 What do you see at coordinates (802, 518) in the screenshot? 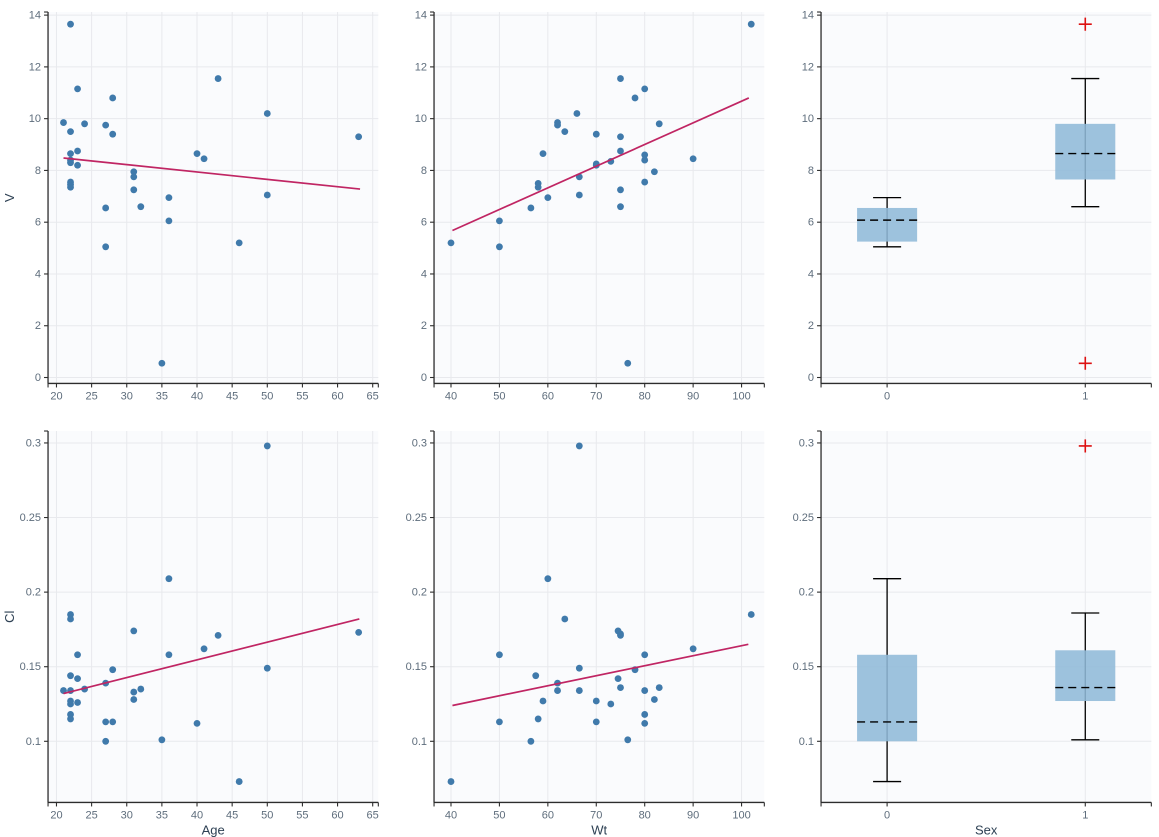
I see `y-tick-label: 0.25` at bounding box center [802, 518].